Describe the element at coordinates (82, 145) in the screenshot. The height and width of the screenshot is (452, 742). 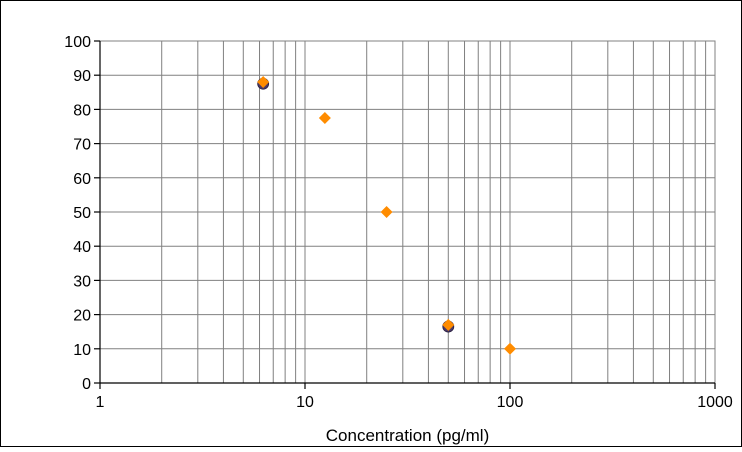
I see `y-tick-label: 70` at that location.